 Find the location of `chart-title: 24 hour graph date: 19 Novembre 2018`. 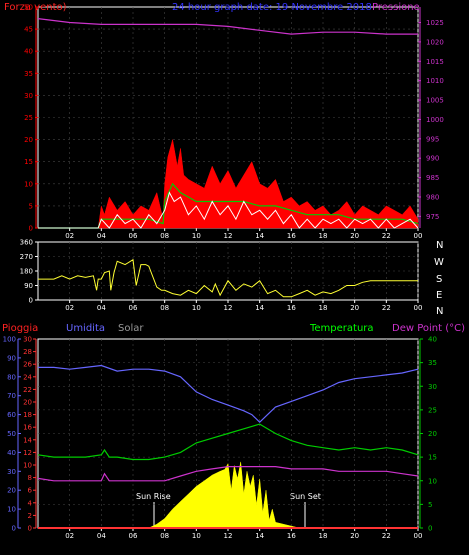

chart-title: 24 hour graph date: 19 Novembre 2018 is located at coordinates (272, 7).